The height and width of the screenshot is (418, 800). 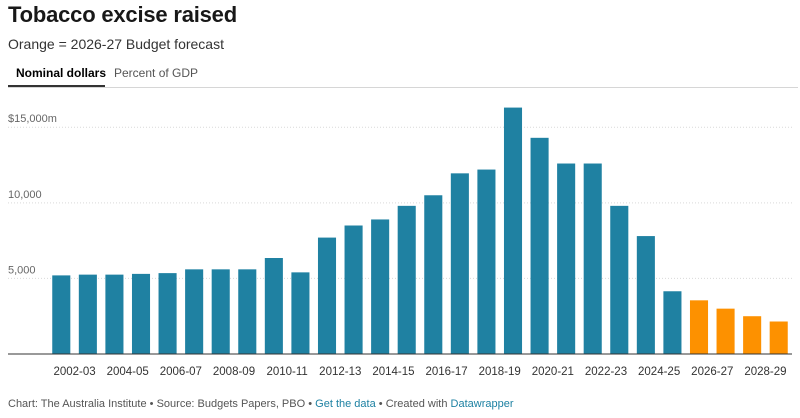 I want to click on x-tick-label: 2014-15, so click(x=393, y=372).